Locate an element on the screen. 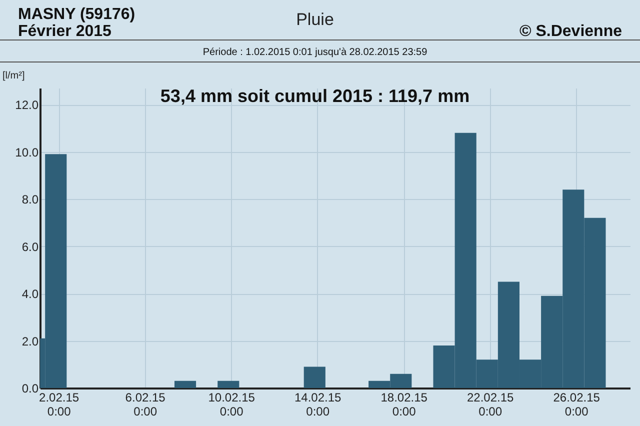  y-tick-label: 4.0 is located at coordinates (30, 294).